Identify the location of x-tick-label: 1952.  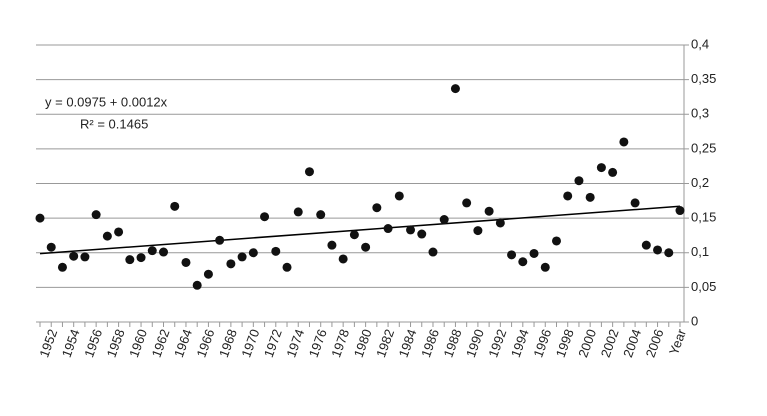
(48, 343).